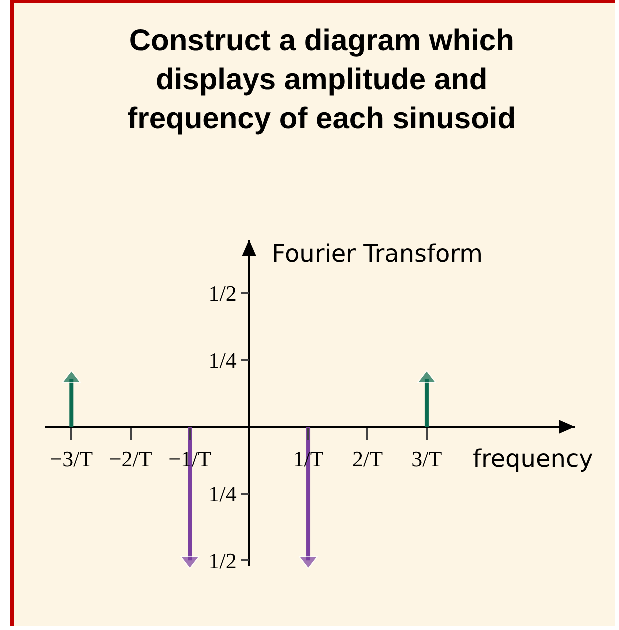 Image resolution: width=619 pixels, height=630 pixels. What do you see at coordinates (378, 254) in the screenshot?
I see `y-axis-title: Fourier Transform` at bounding box center [378, 254].